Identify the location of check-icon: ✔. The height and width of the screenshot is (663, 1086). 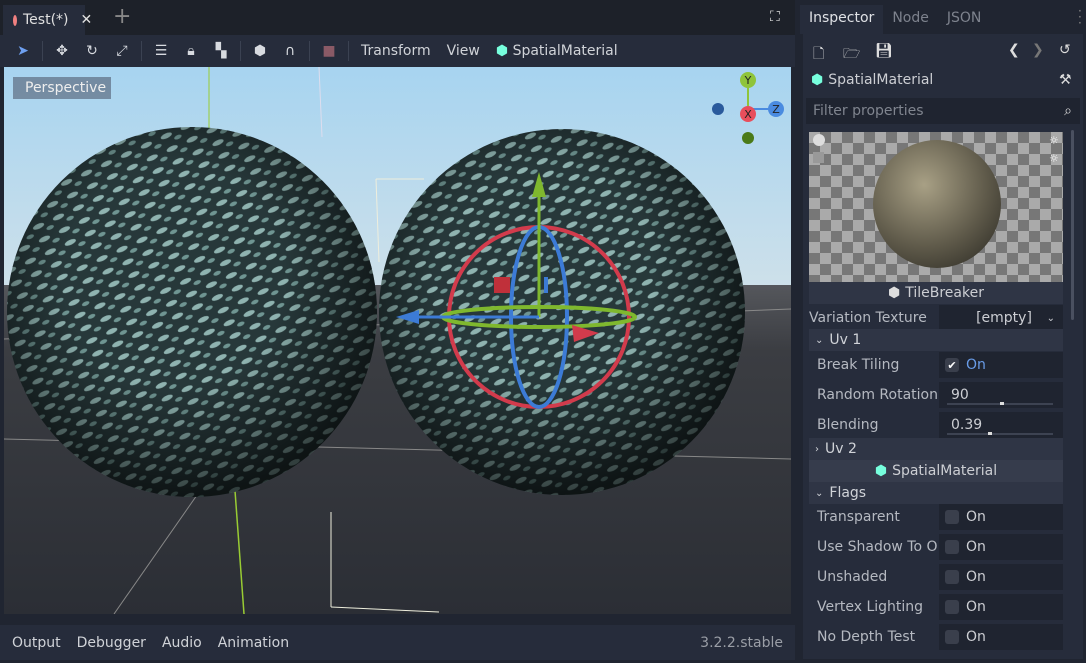
(952, 365).